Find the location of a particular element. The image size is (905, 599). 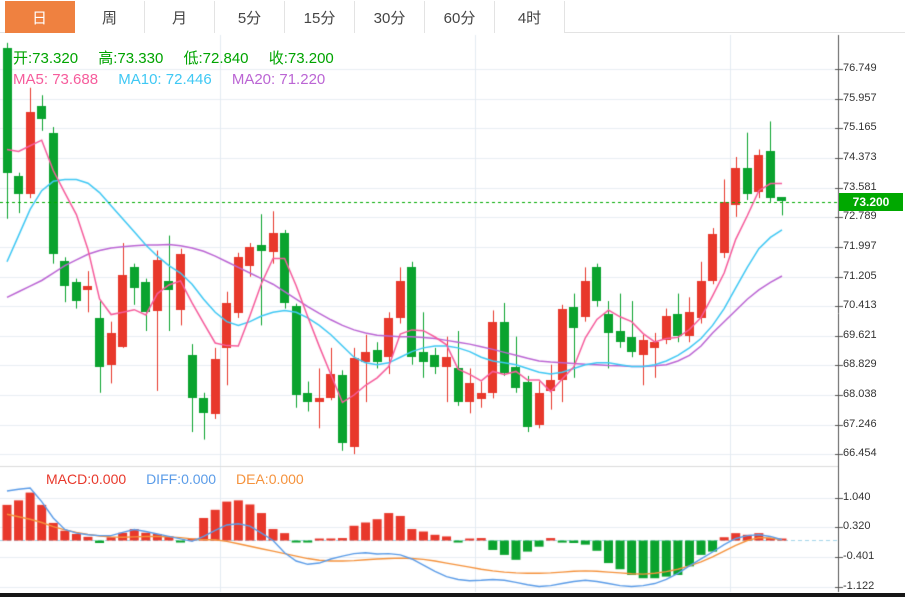

tab-4时: 4时 is located at coordinates (530, 17).